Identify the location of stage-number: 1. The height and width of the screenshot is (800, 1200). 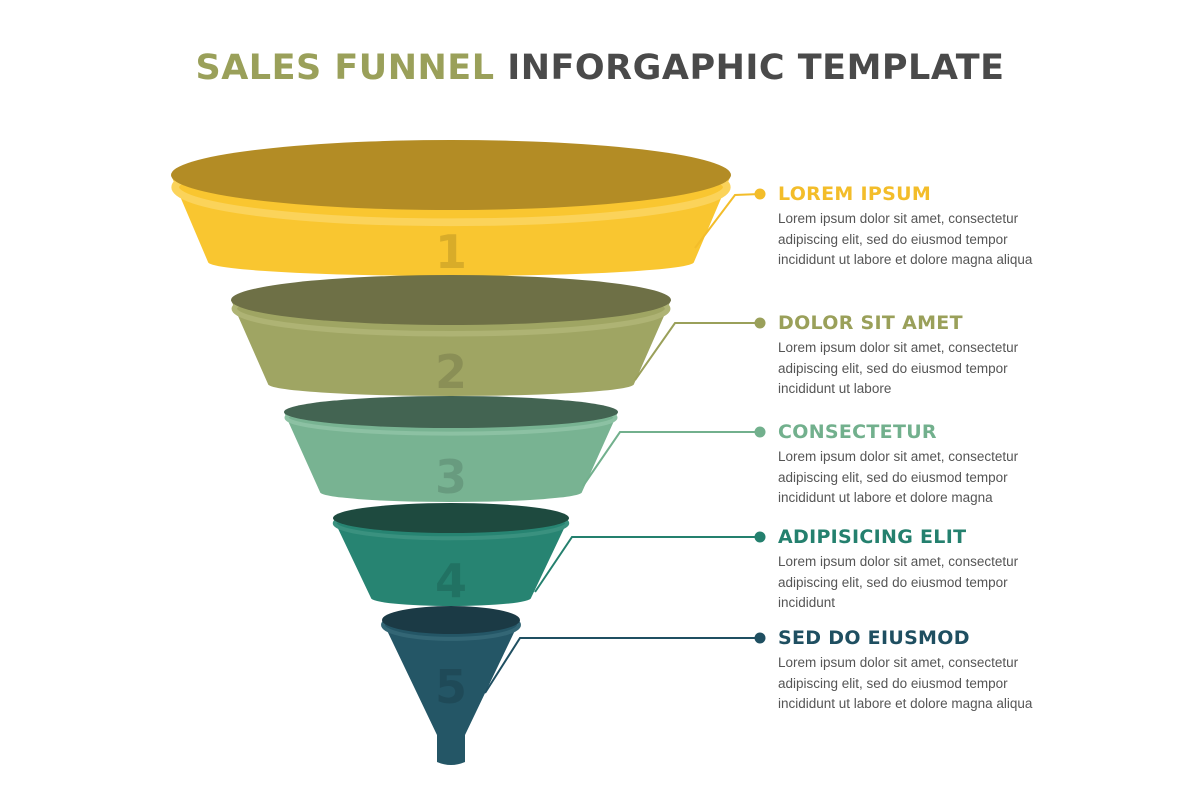
(451, 252).